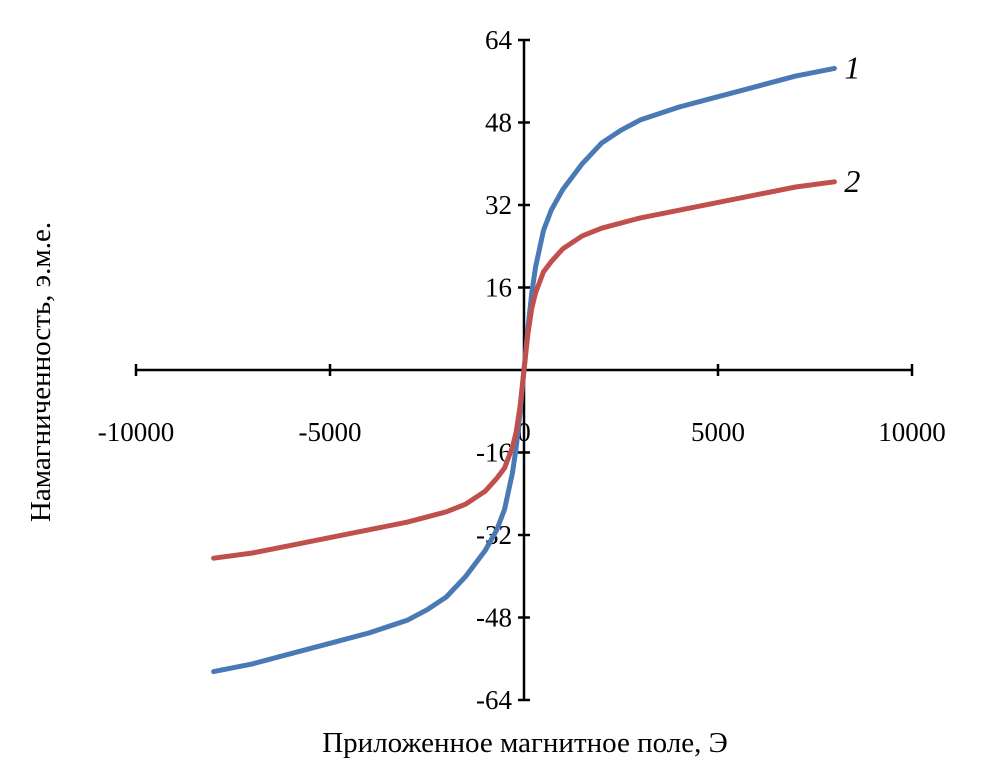  I want to click on x-tick-label: 10000, so click(912, 432).